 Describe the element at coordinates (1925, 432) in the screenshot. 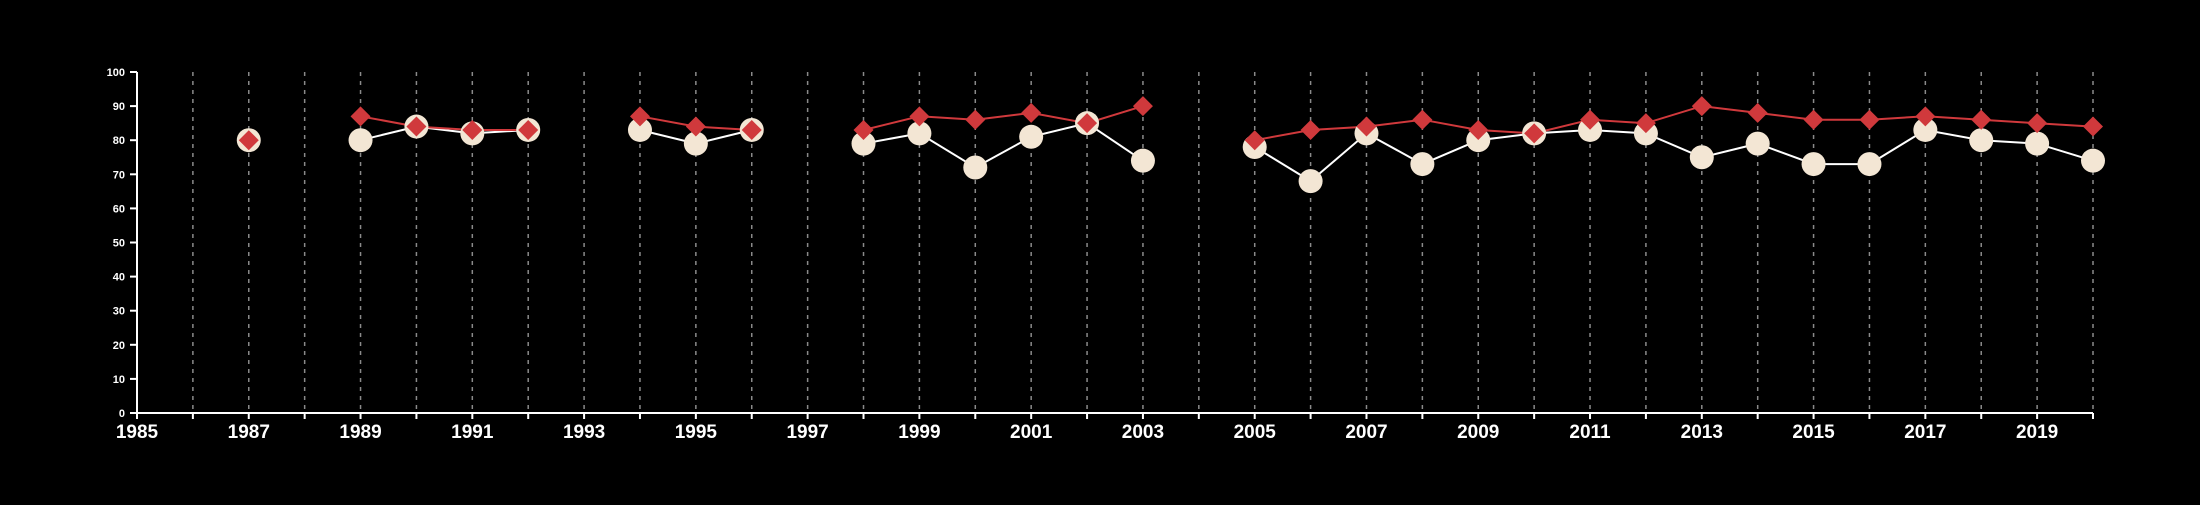

I see `x-tick-label-2017: 2017` at that location.